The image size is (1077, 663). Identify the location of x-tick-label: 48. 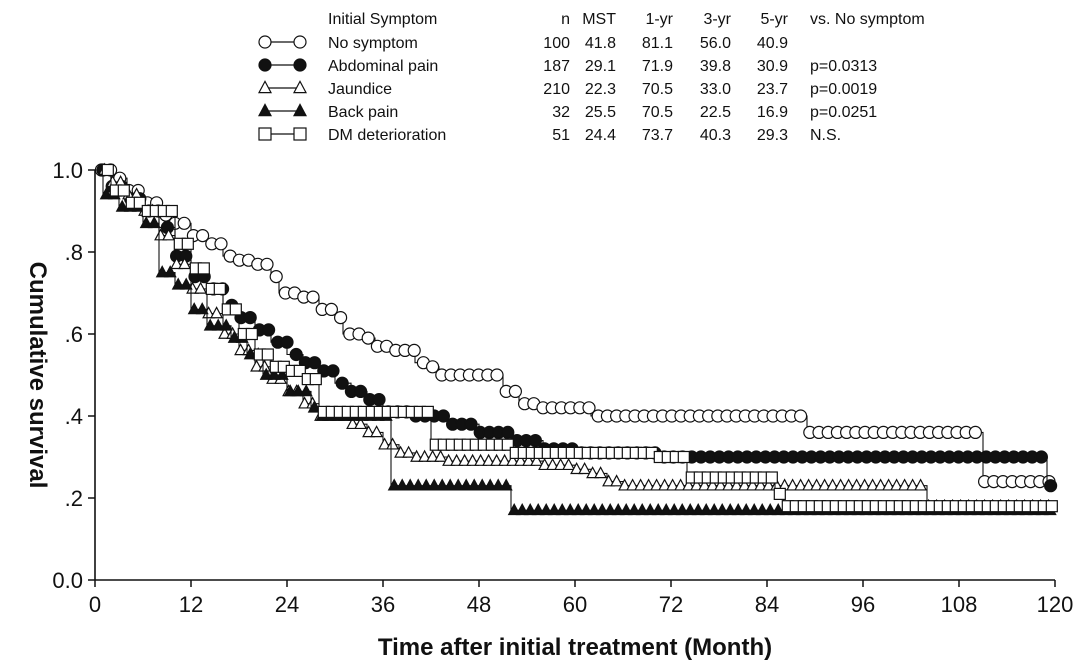
(479, 604).